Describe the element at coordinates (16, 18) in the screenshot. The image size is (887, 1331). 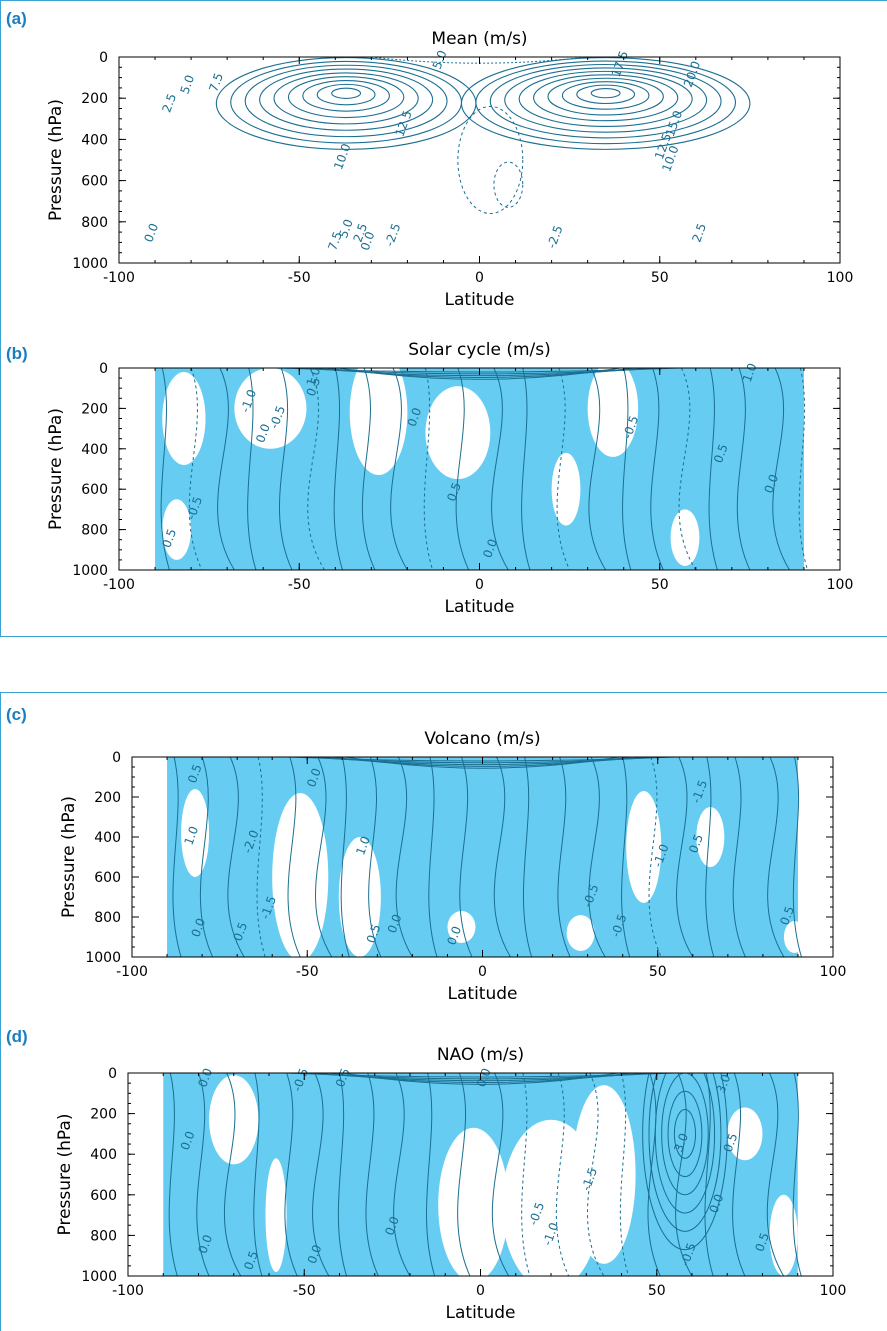
I see `panel-label-a: (a)` at that location.